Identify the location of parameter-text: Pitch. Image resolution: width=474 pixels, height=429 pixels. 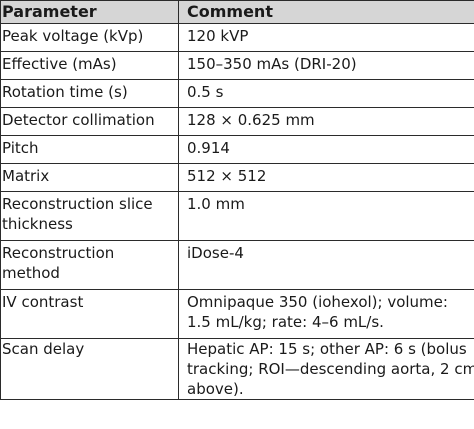
(20, 148).